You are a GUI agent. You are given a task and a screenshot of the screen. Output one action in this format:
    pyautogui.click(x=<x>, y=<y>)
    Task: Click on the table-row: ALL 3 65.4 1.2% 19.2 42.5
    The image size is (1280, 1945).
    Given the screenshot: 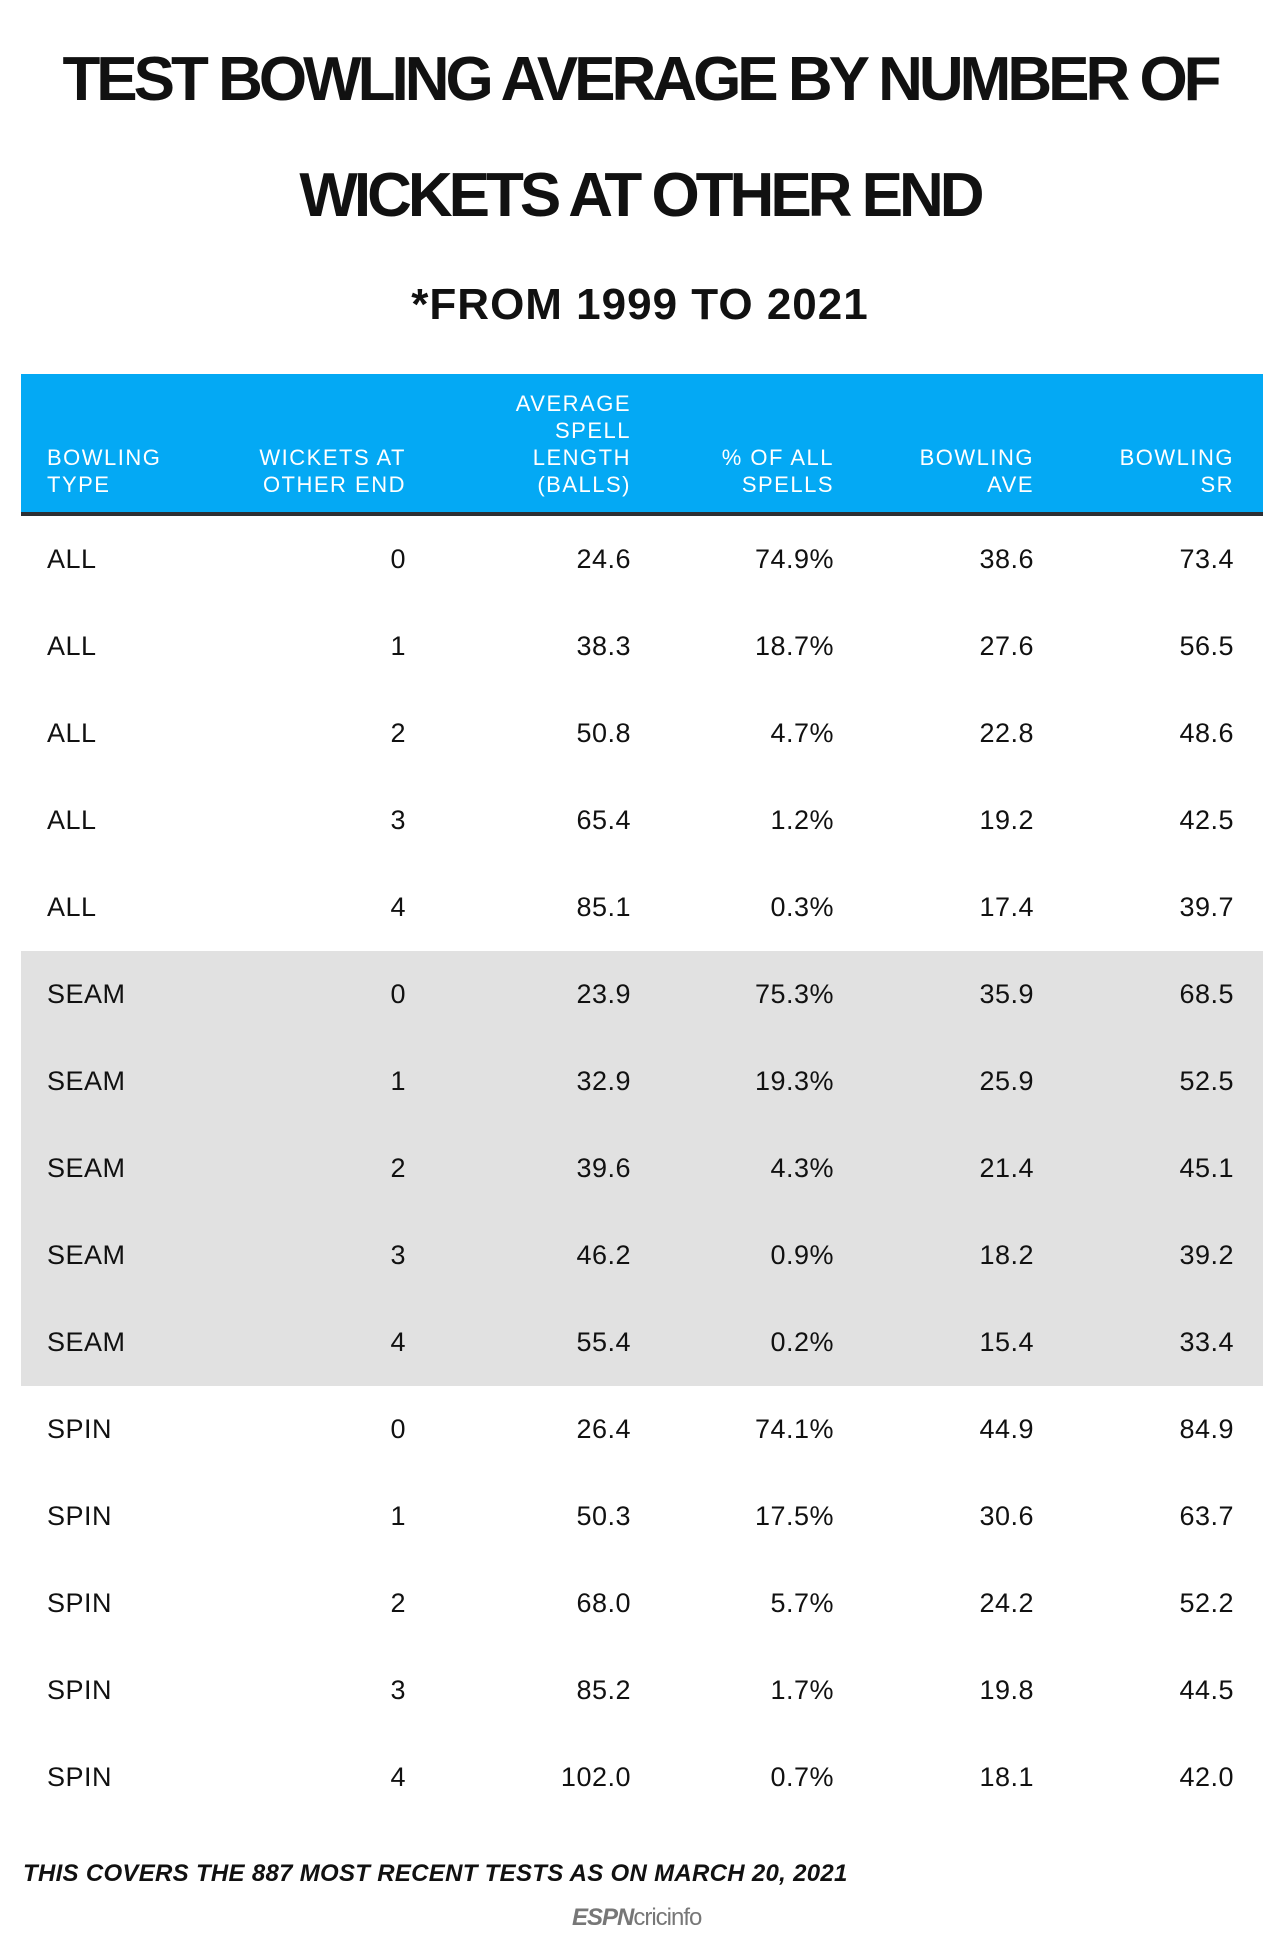 What is the action you would take?
    pyautogui.click(x=642, y=820)
    